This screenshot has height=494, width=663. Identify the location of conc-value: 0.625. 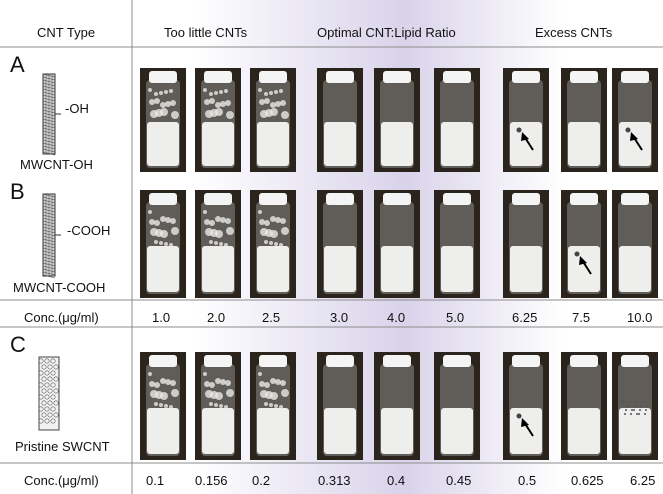
(587, 480).